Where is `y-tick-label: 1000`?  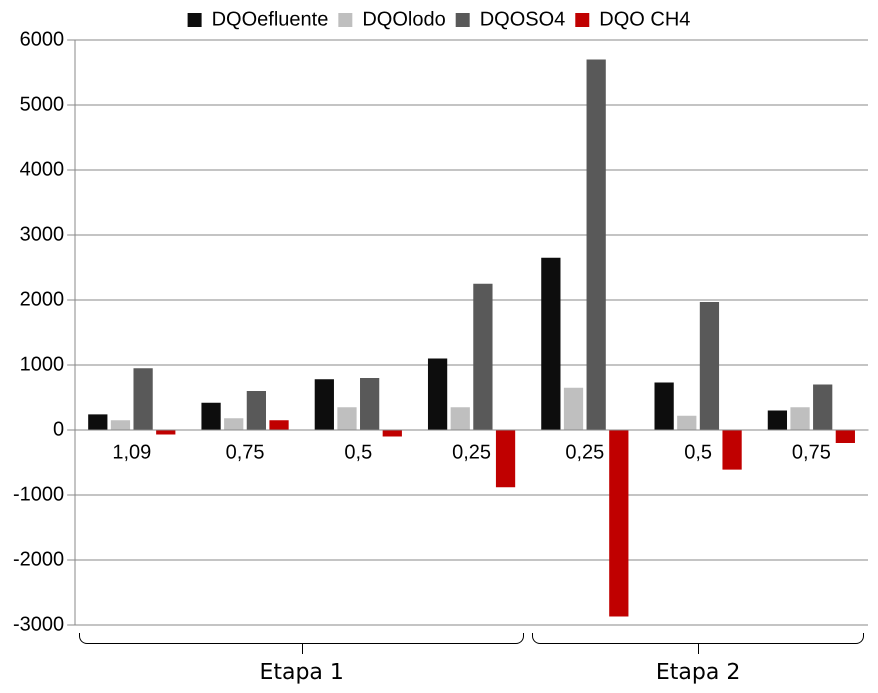 y-tick-label: 1000 is located at coordinates (42, 365).